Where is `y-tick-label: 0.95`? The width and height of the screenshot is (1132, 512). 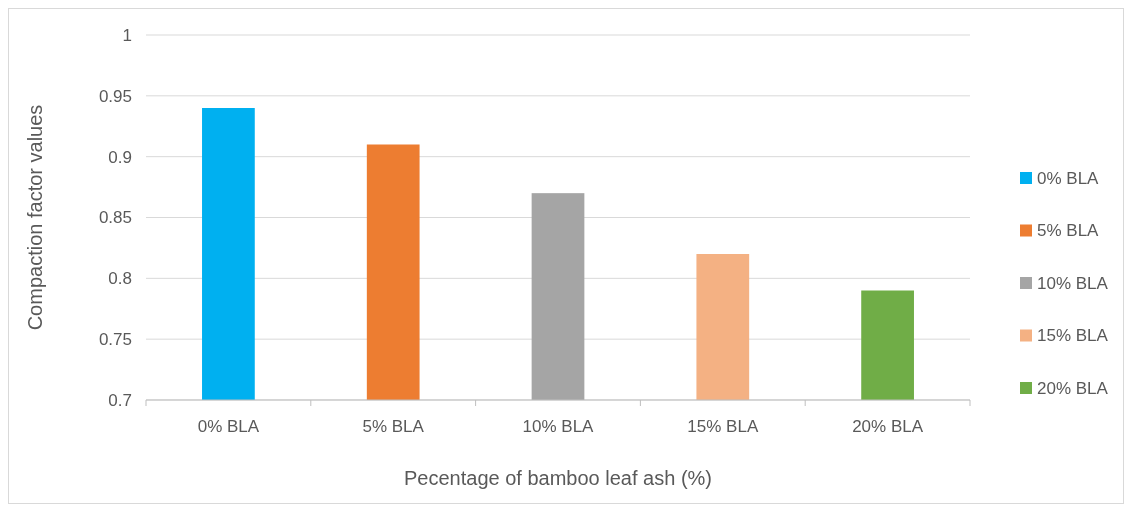 y-tick-label: 0.95 is located at coordinates (115, 96).